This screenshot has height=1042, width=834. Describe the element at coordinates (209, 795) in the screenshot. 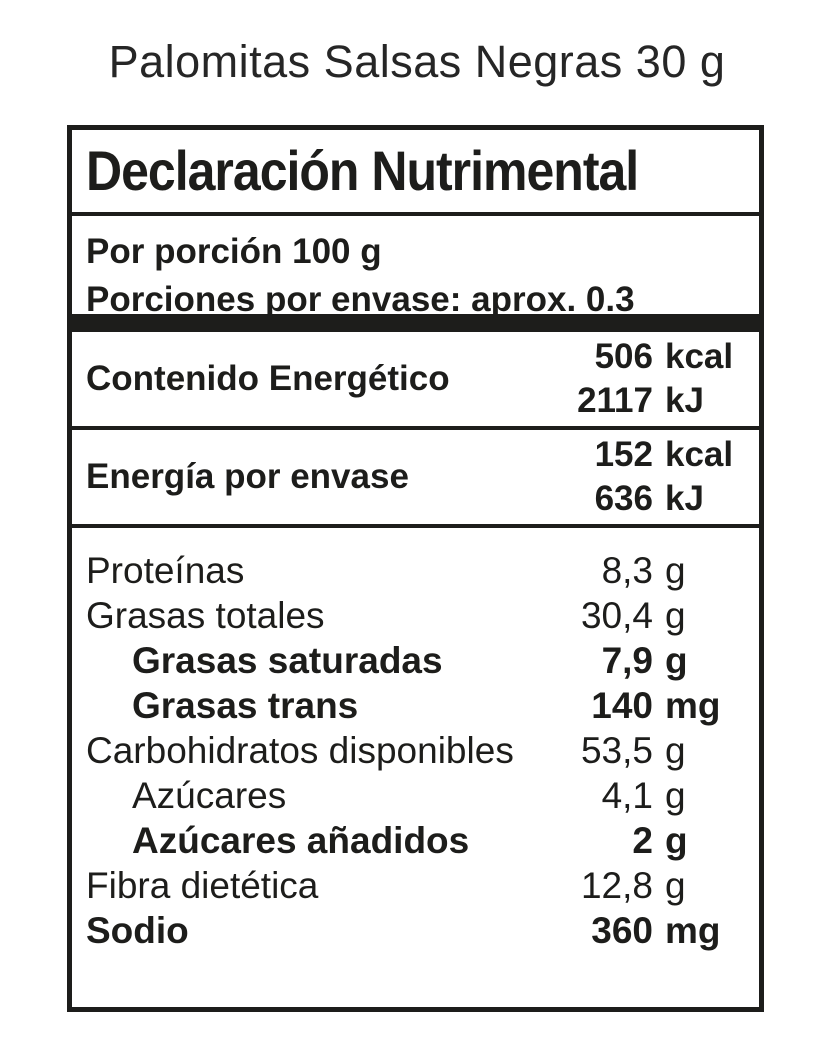

I see `nutrient-name: Azúcares` at that location.